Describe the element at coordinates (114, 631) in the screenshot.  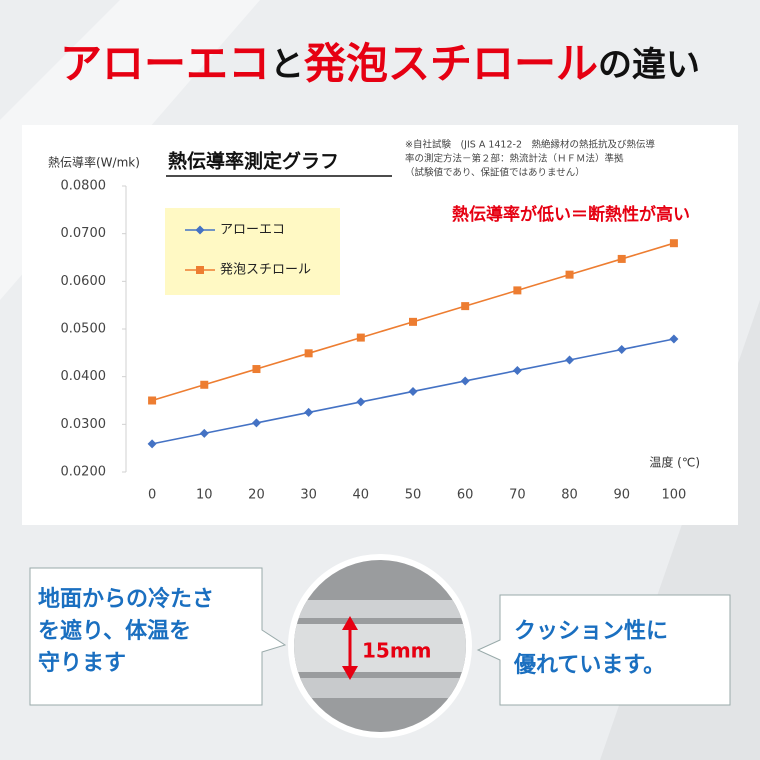
I see `callout-text: を遮り、体温を` at that location.